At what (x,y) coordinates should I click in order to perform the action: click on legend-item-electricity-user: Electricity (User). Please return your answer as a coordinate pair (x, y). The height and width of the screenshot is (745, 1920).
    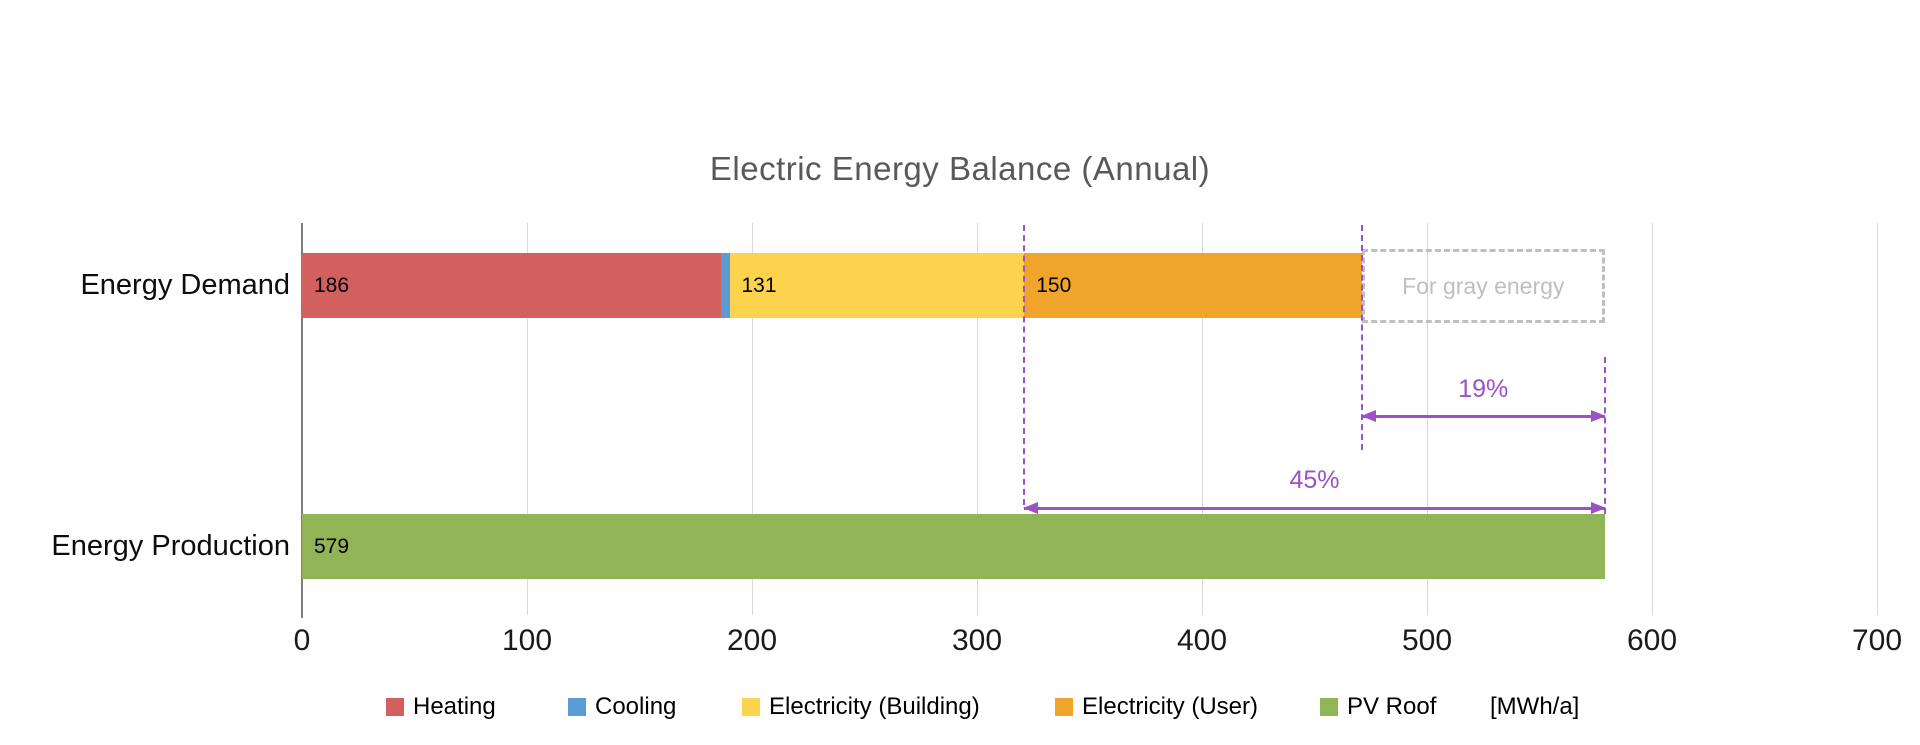
    Looking at the image, I should click on (1156, 707).